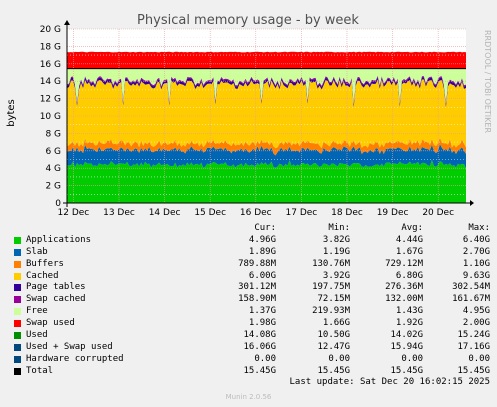 This screenshot has height=407, width=497. Describe the element at coordinates (331, 263) in the screenshot. I see `legend-min: 130.76M` at that location.